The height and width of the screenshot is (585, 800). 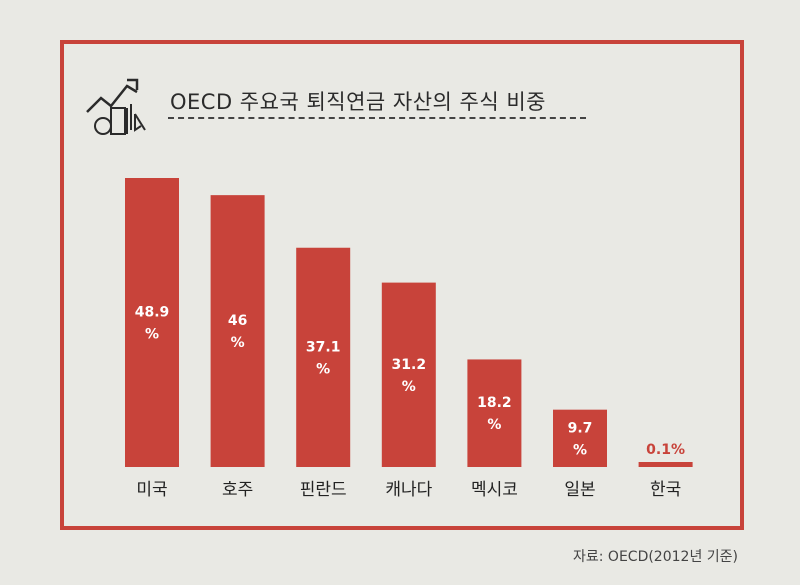 What do you see at coordinates (579, 490) in the screenshot?
I see `category-label-일본: 일본` at bounding box center [579, 490].